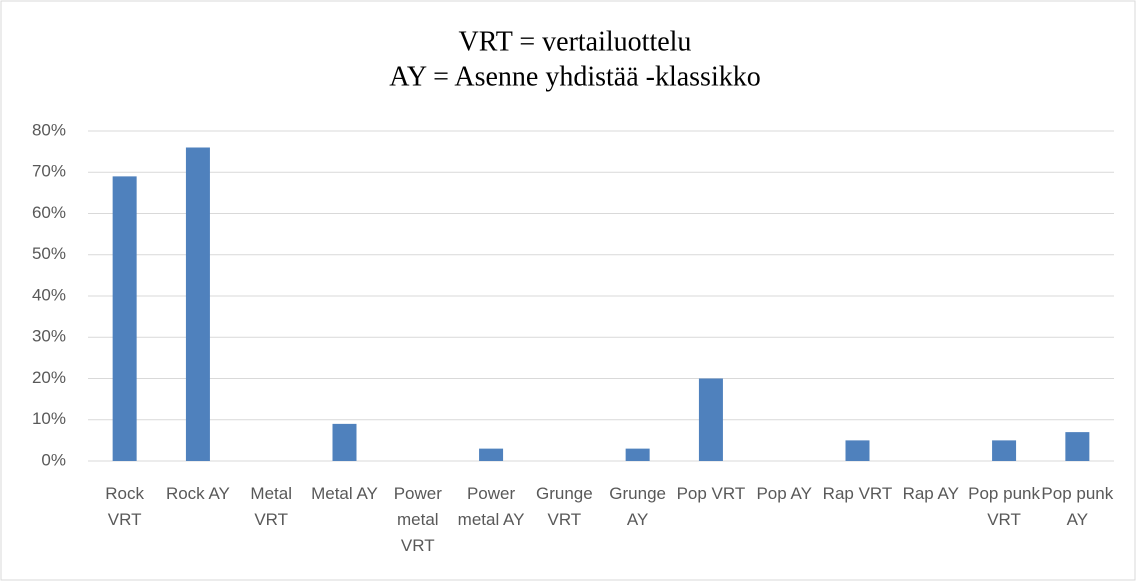 The height and width of the screenshot is (581, 1136). Describe the element at coordinates (575, 41) in the screenshot. I see `chart-title: VRT = vertailuottelu` at that location.